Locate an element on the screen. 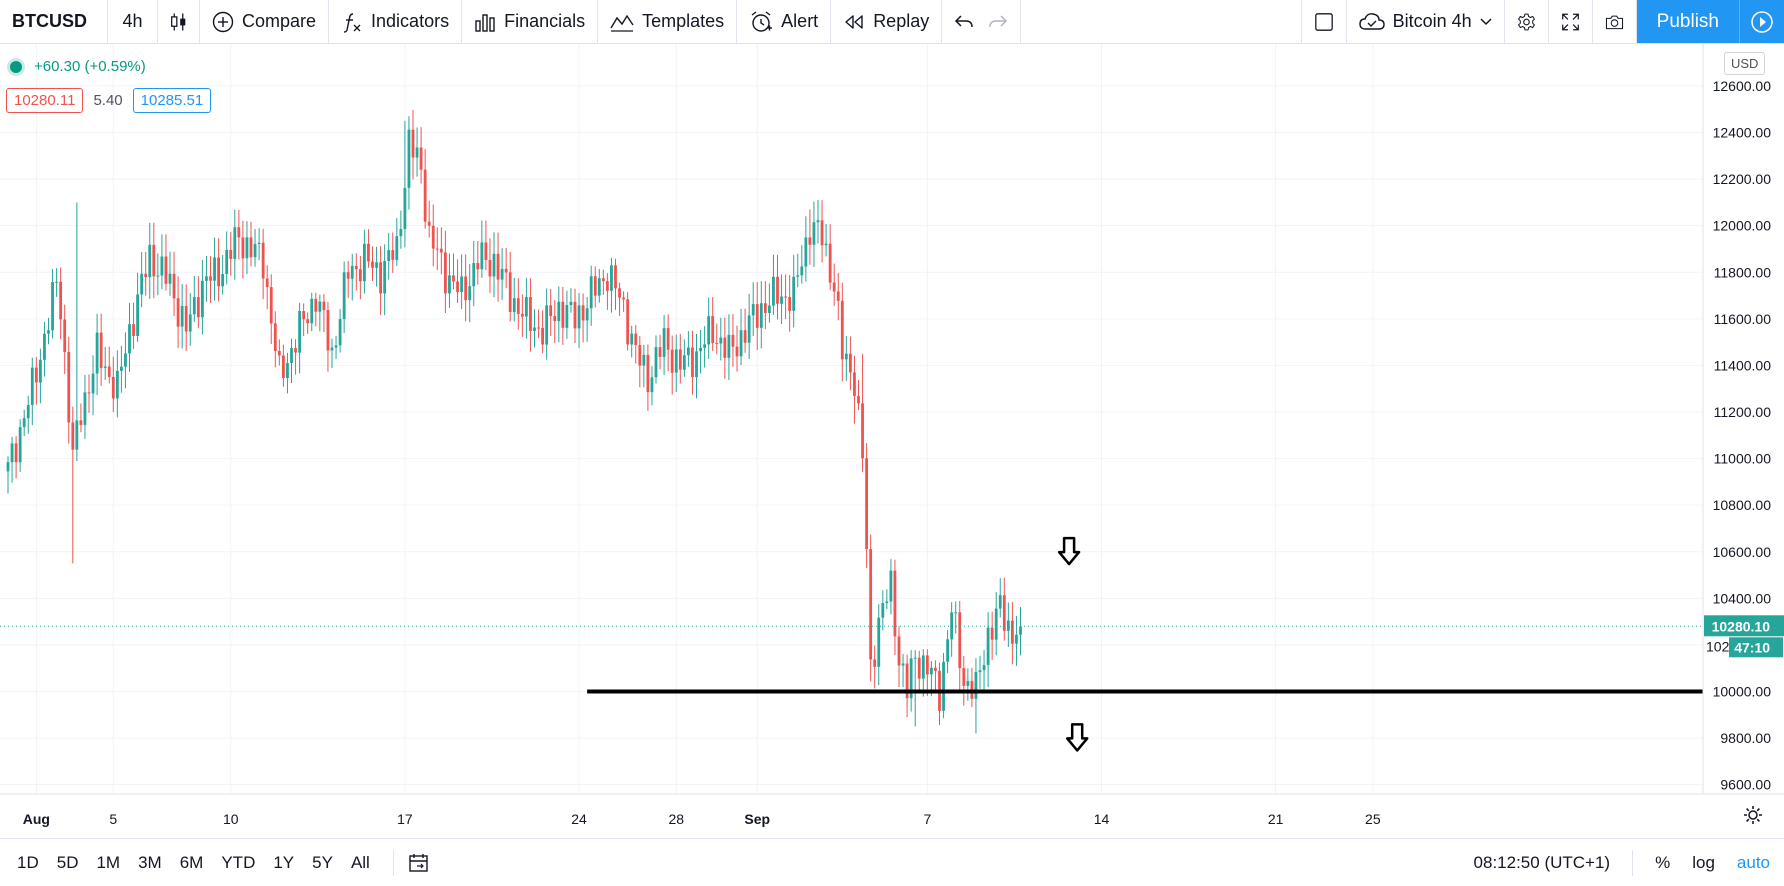 The image size is (1784, 886). compare-button: Compare is located at coordinates (265, 21).